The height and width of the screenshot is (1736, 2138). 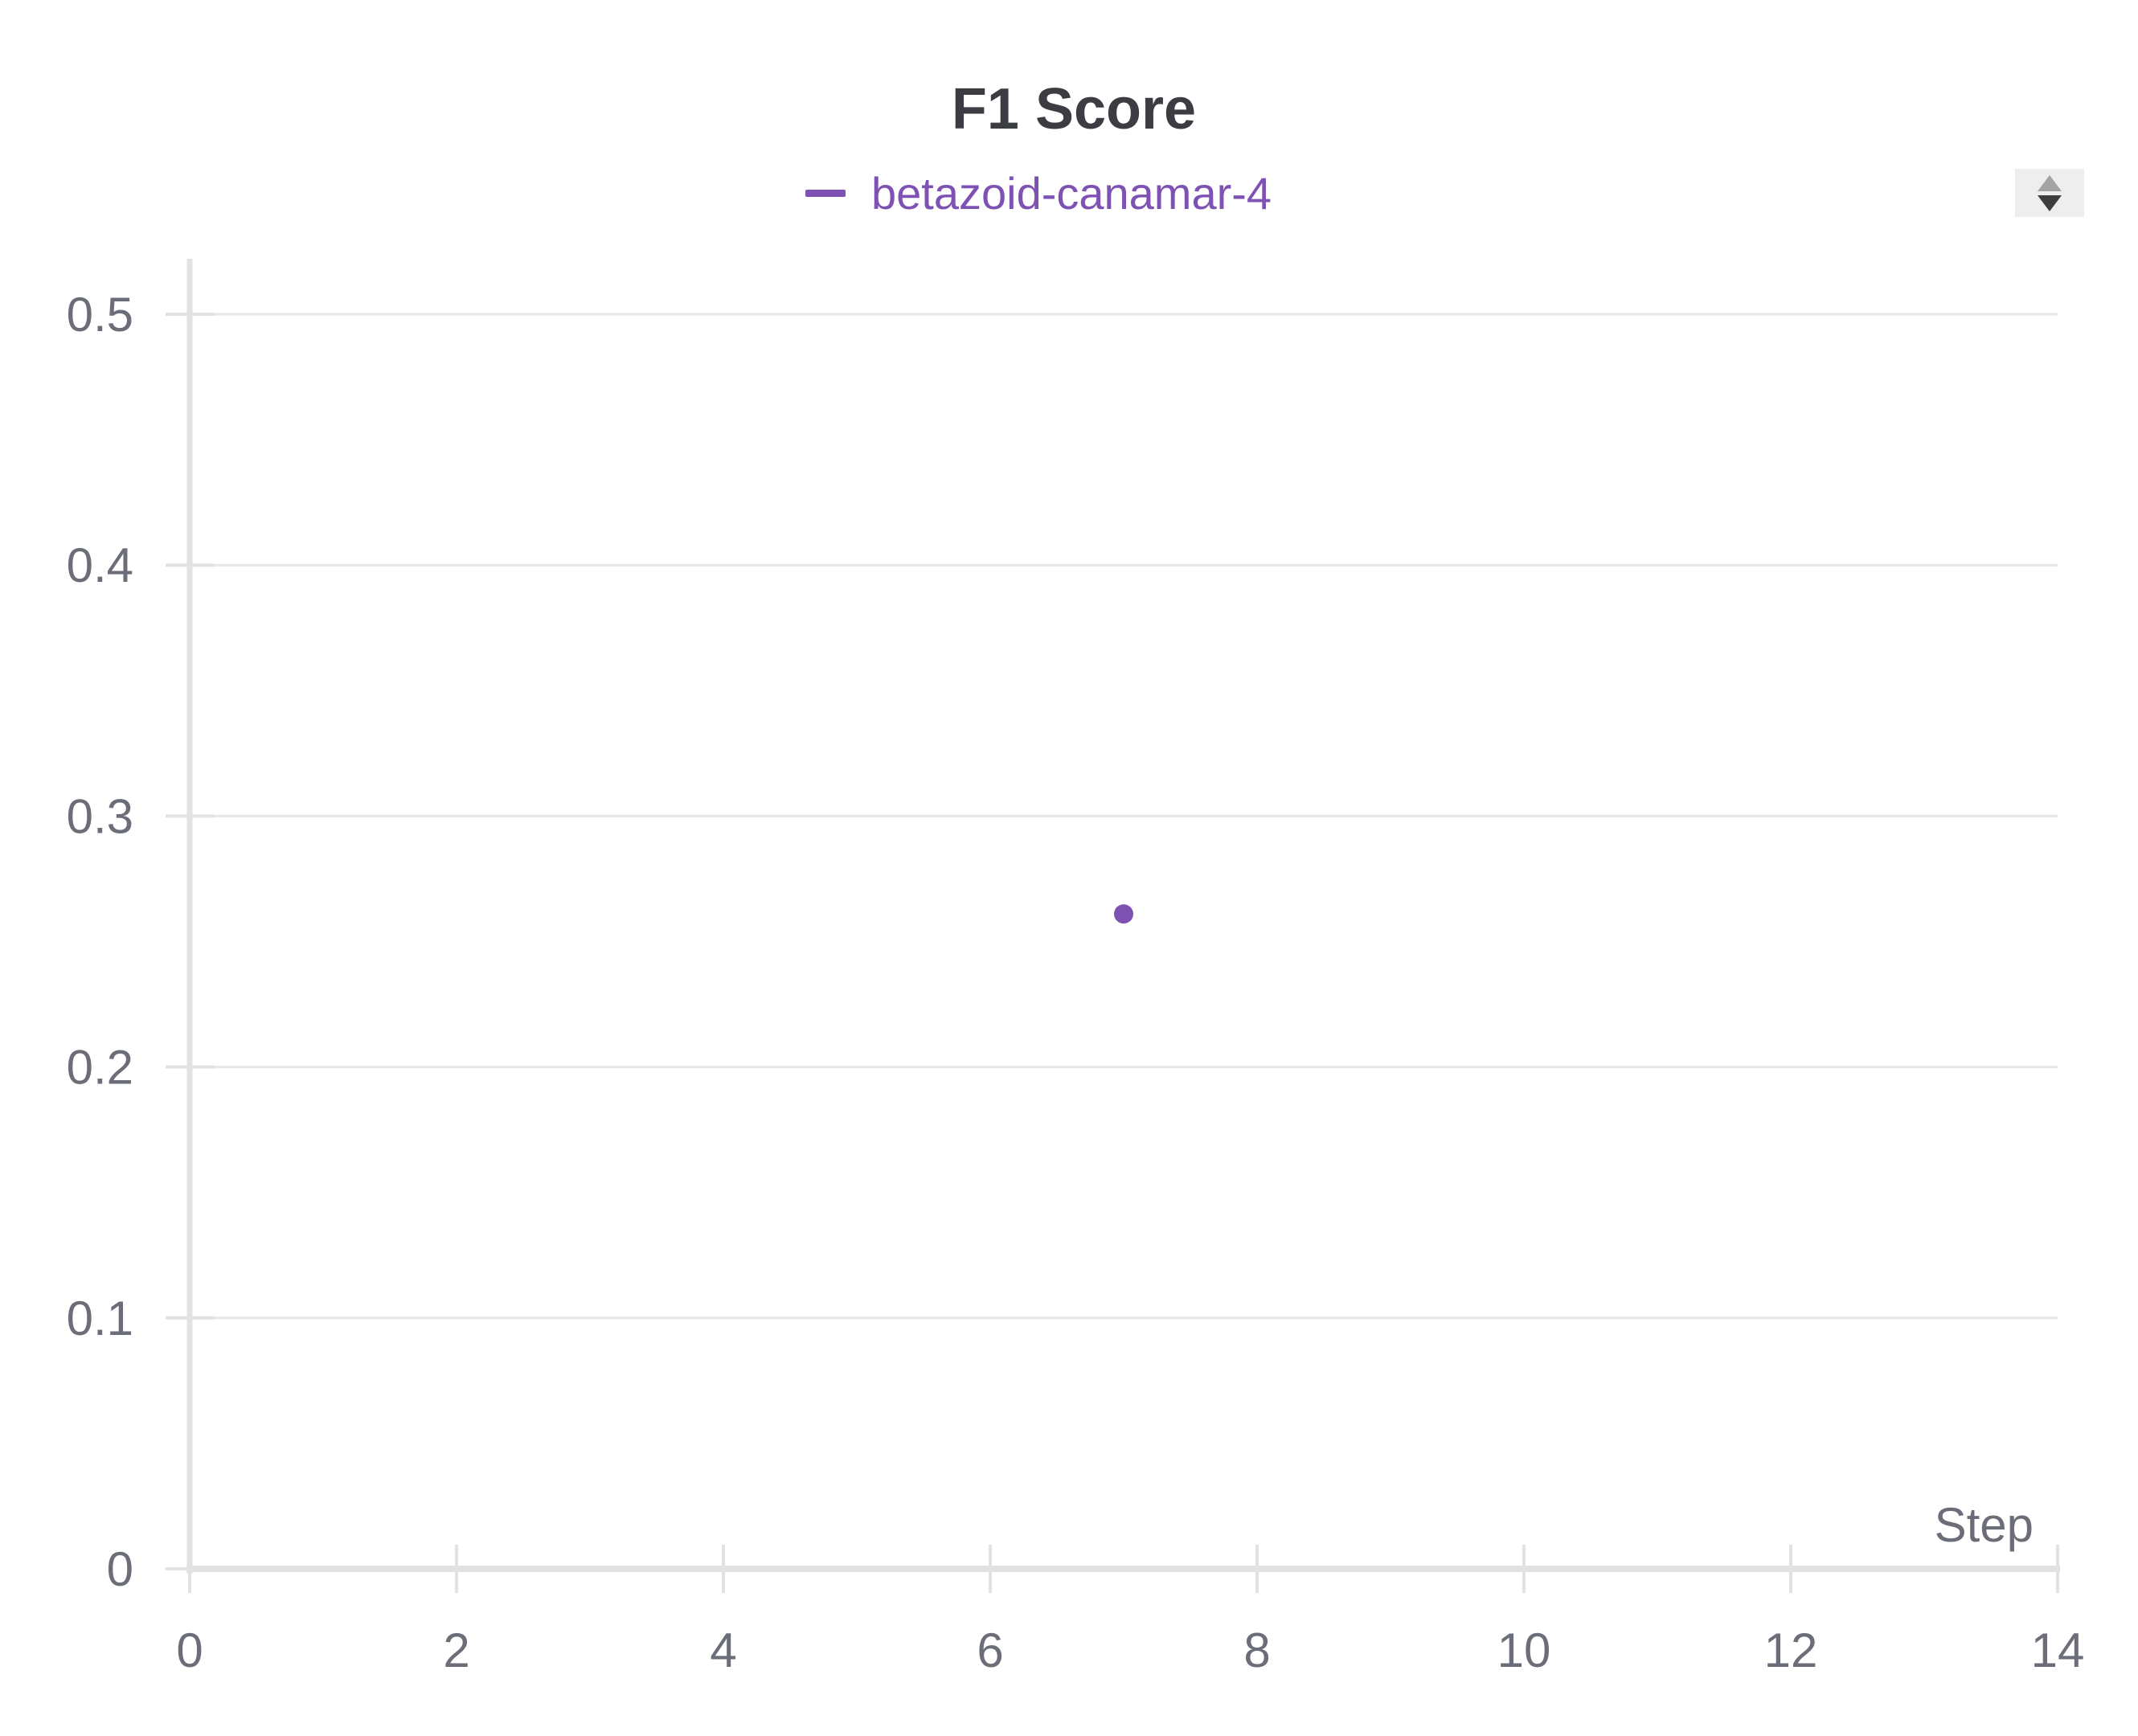 What do you see at coordinates (100, 565) in the screenshot?
I see `y-tick-label: 0.4` at bounding box center [100, 565].